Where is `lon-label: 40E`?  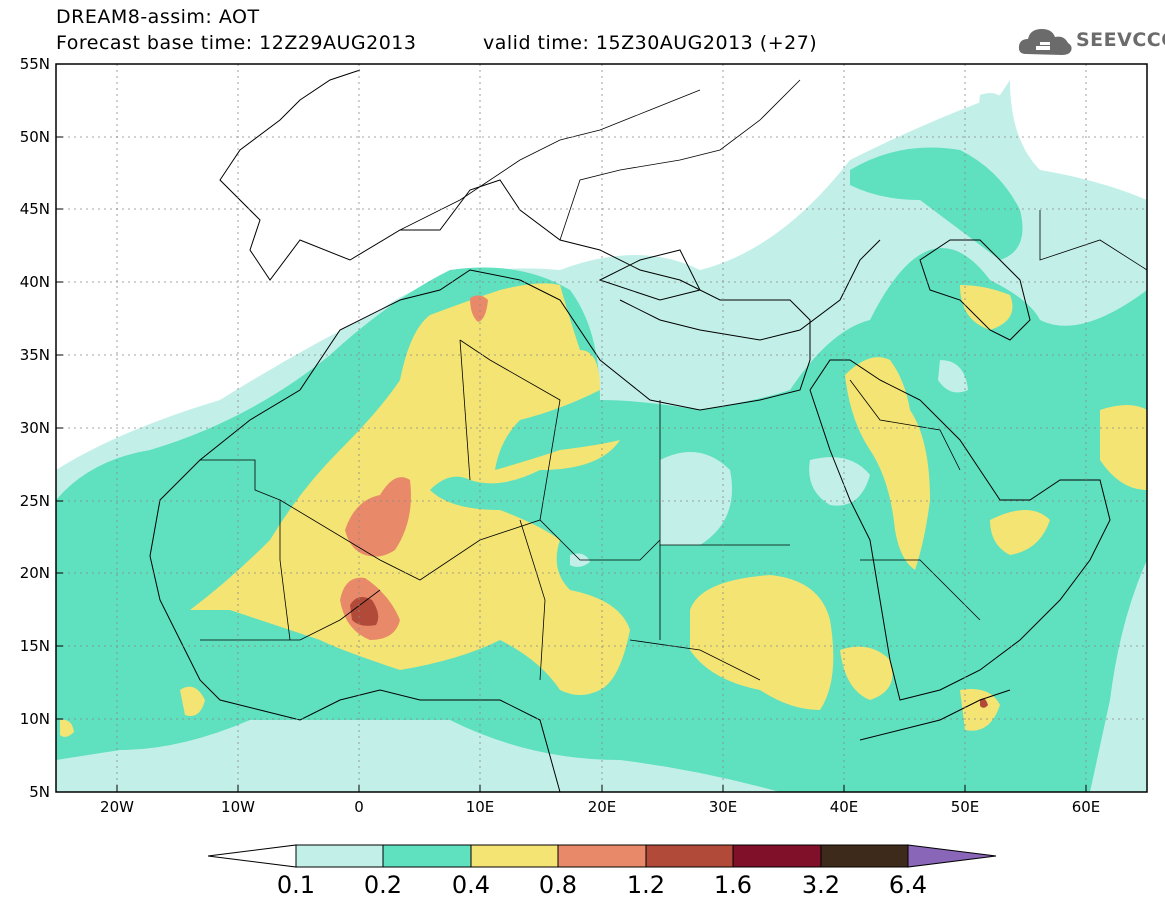
lon-label: 40E is located at coordinates (844, 807).